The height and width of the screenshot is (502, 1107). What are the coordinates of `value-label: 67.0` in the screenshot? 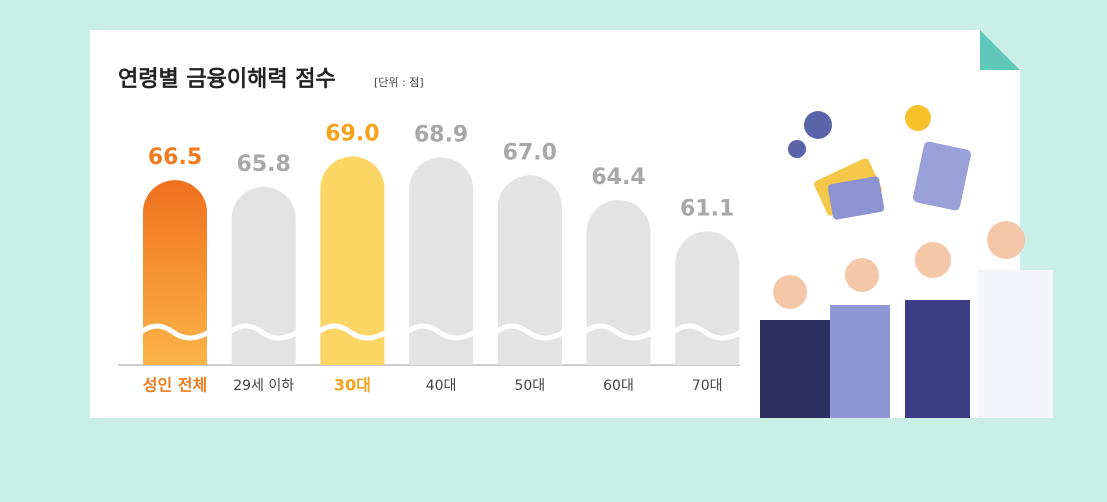 It's located at (530, 152).